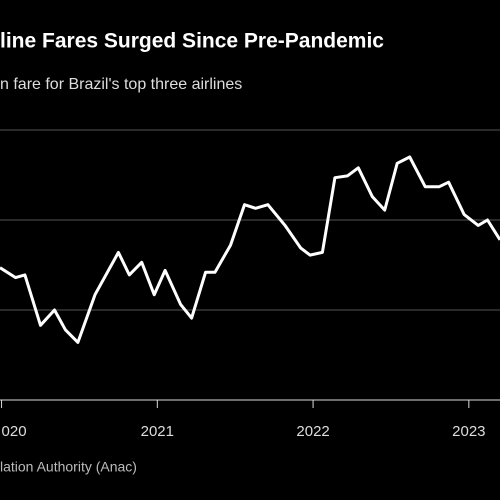  Describe the element at coordinates (121, 84) in the screenshot. I see `chart-subtitle: n fare for Brazil's top three airlines` at that location.